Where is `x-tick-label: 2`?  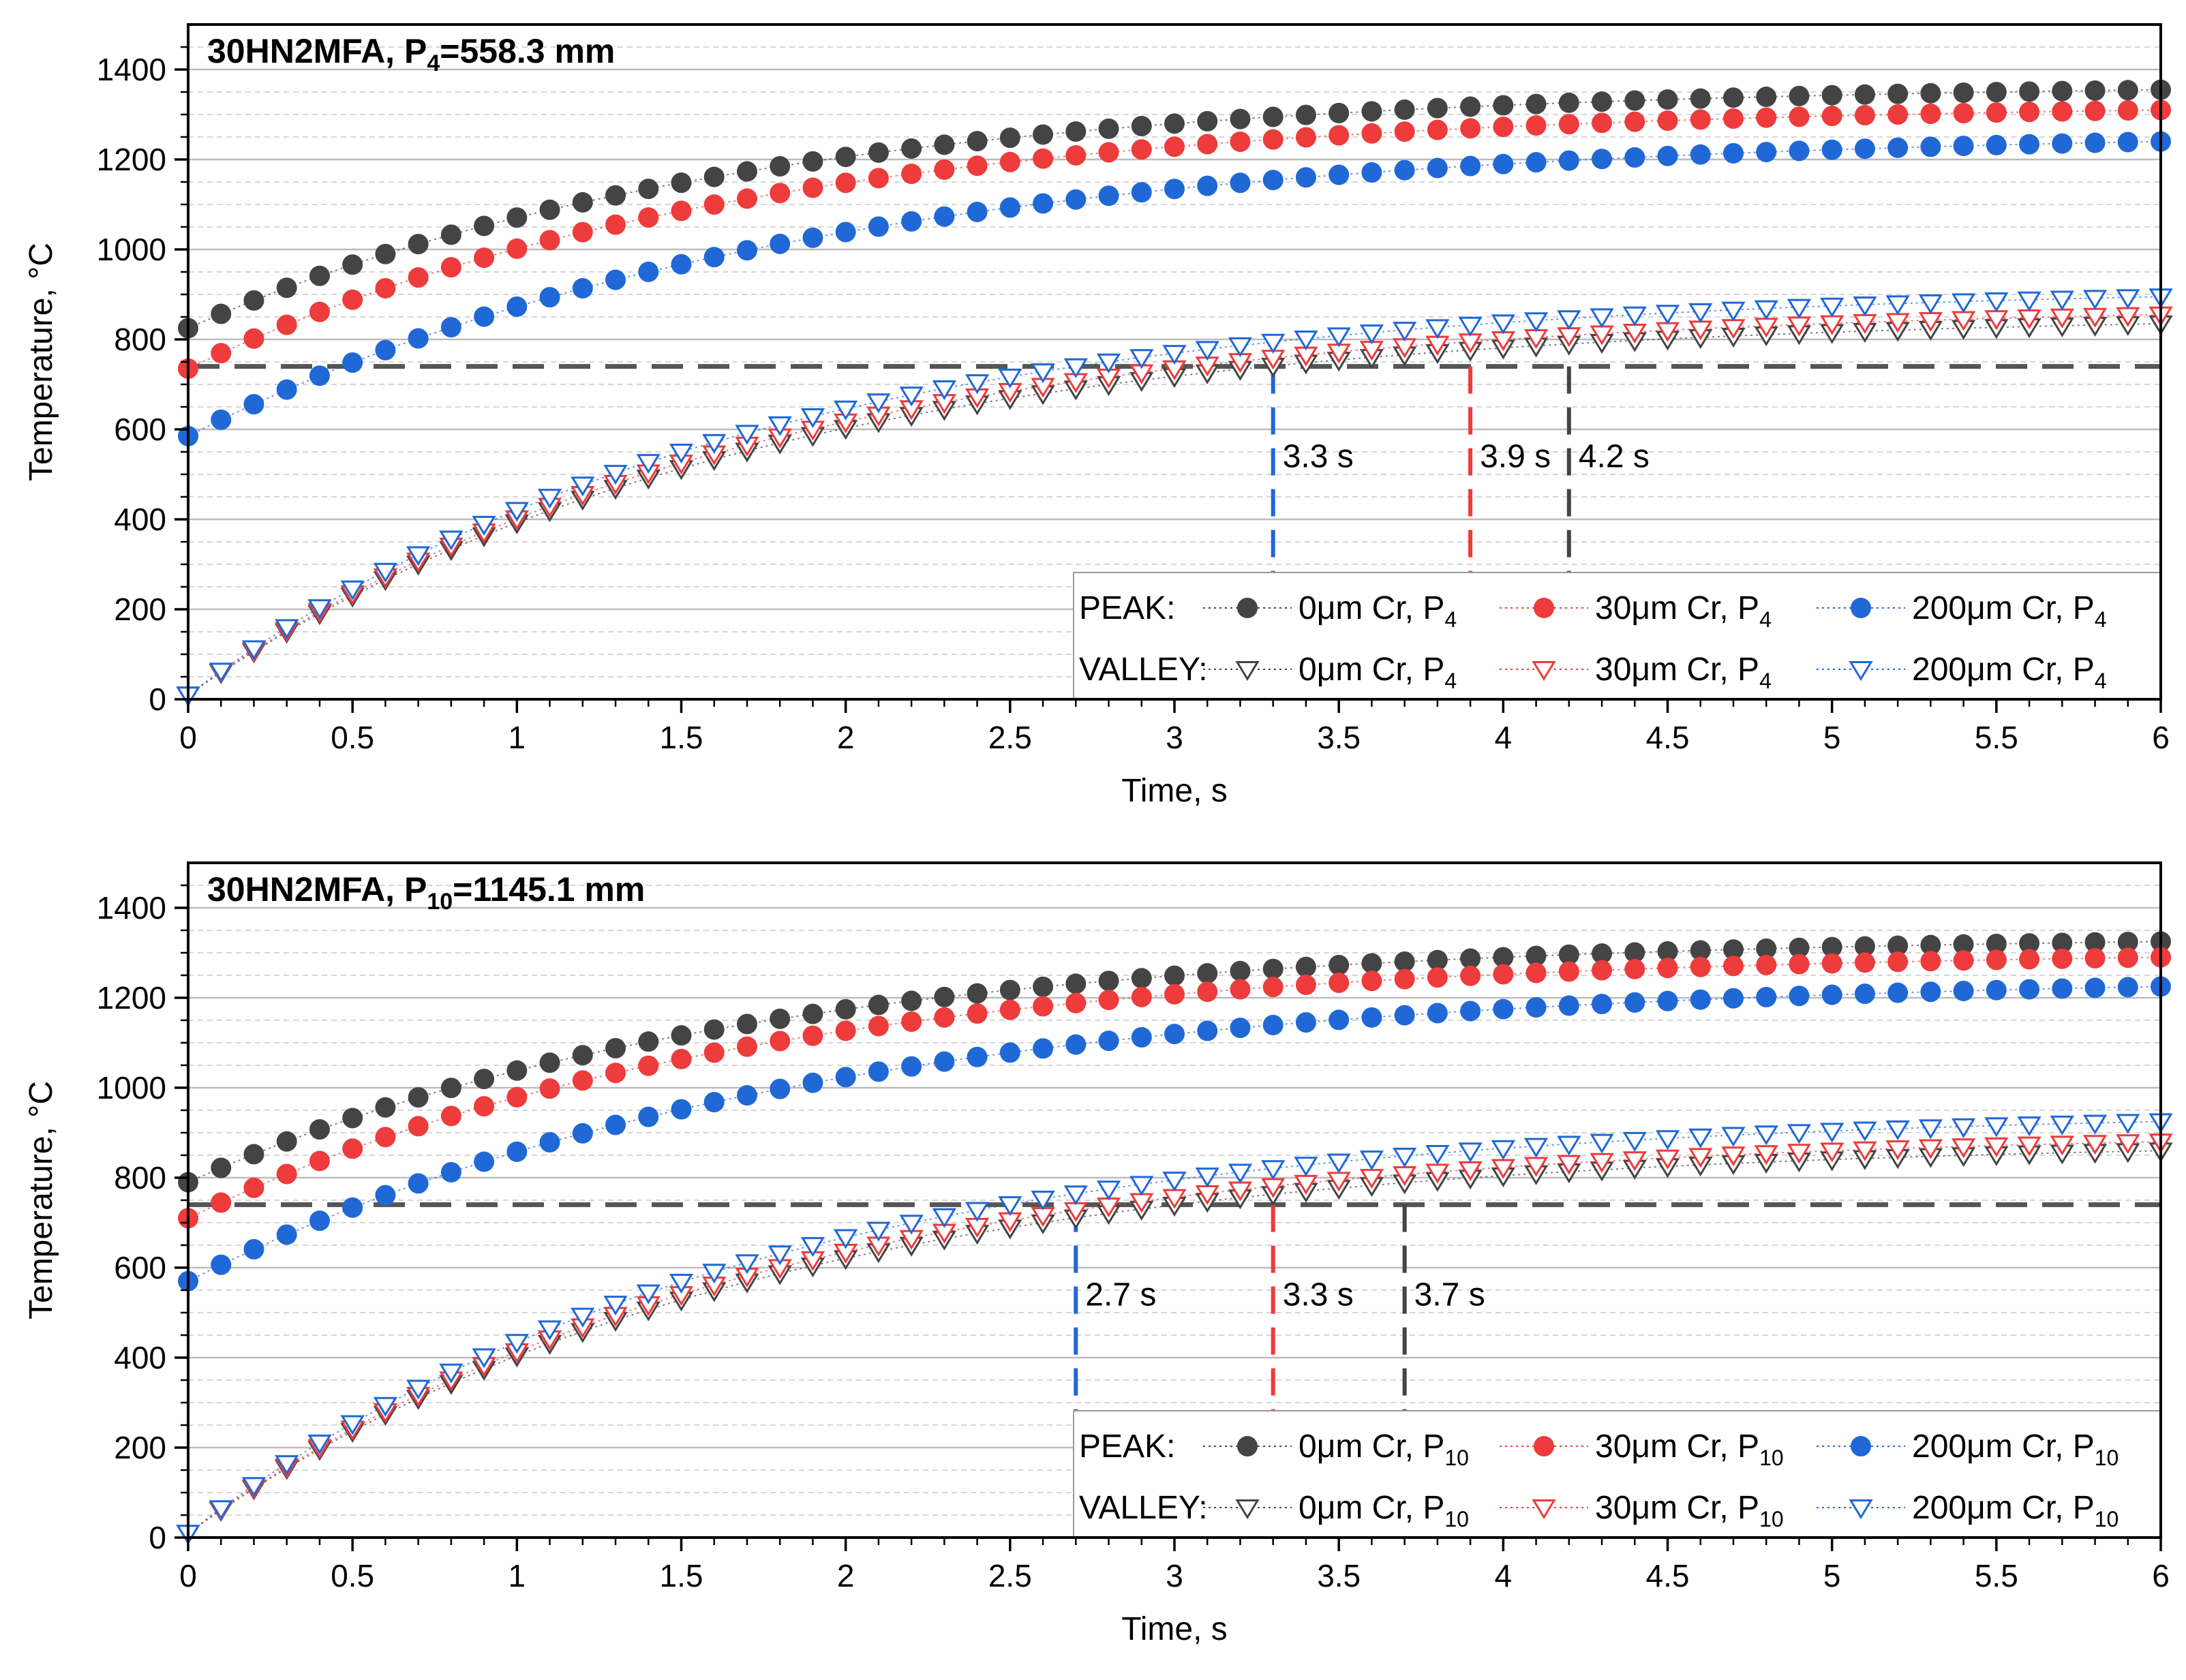
x-tick-label: 2 is located at coordinates (846, 737).